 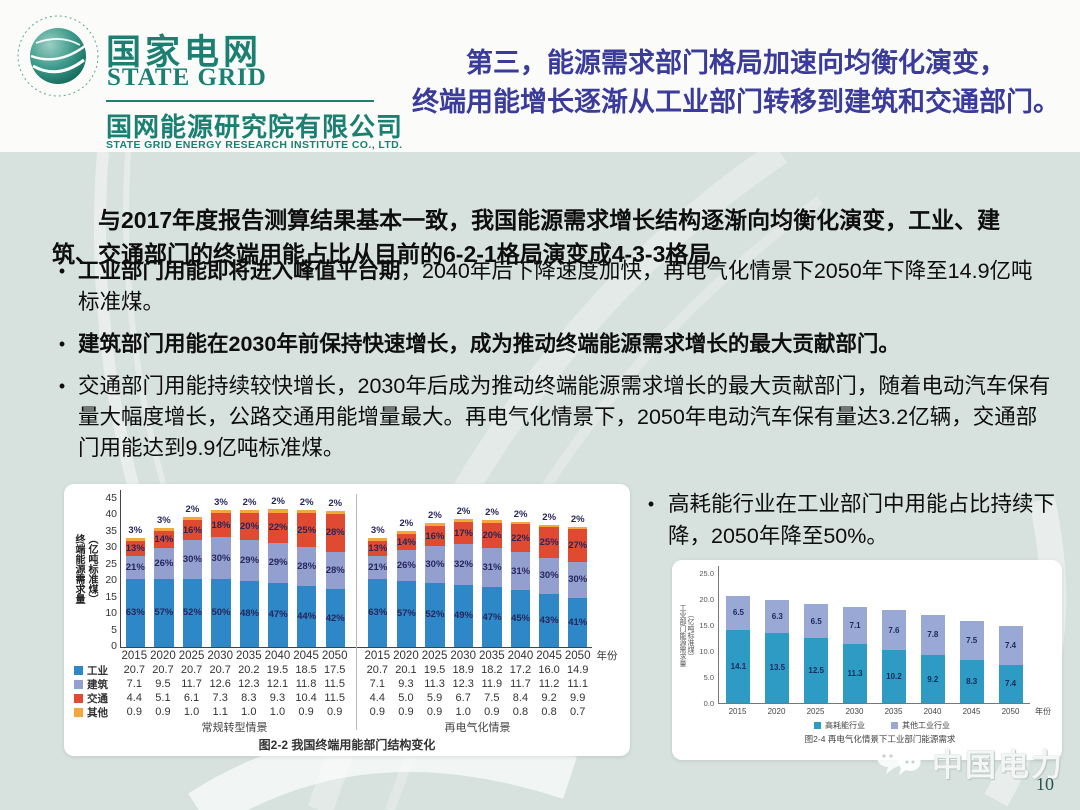 I want to click on y-axis-ticks: 0.0 5.0 10.0 15.0 20.0 25.0, so click(x=706, y=637).